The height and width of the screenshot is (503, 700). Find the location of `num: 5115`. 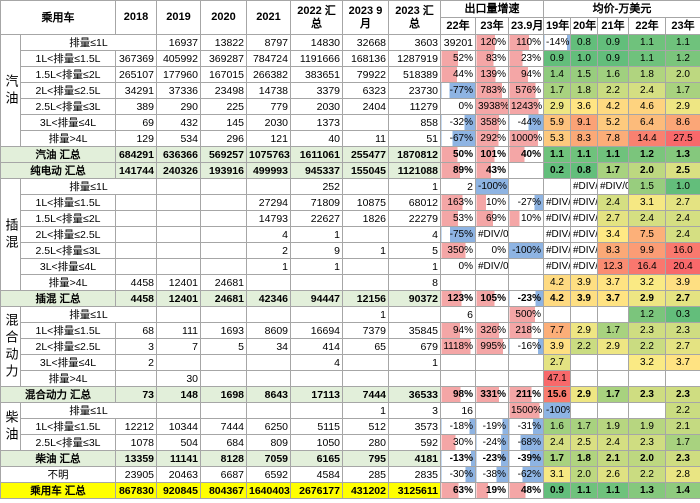

num: 5115 is located at coordinates (316, 426).